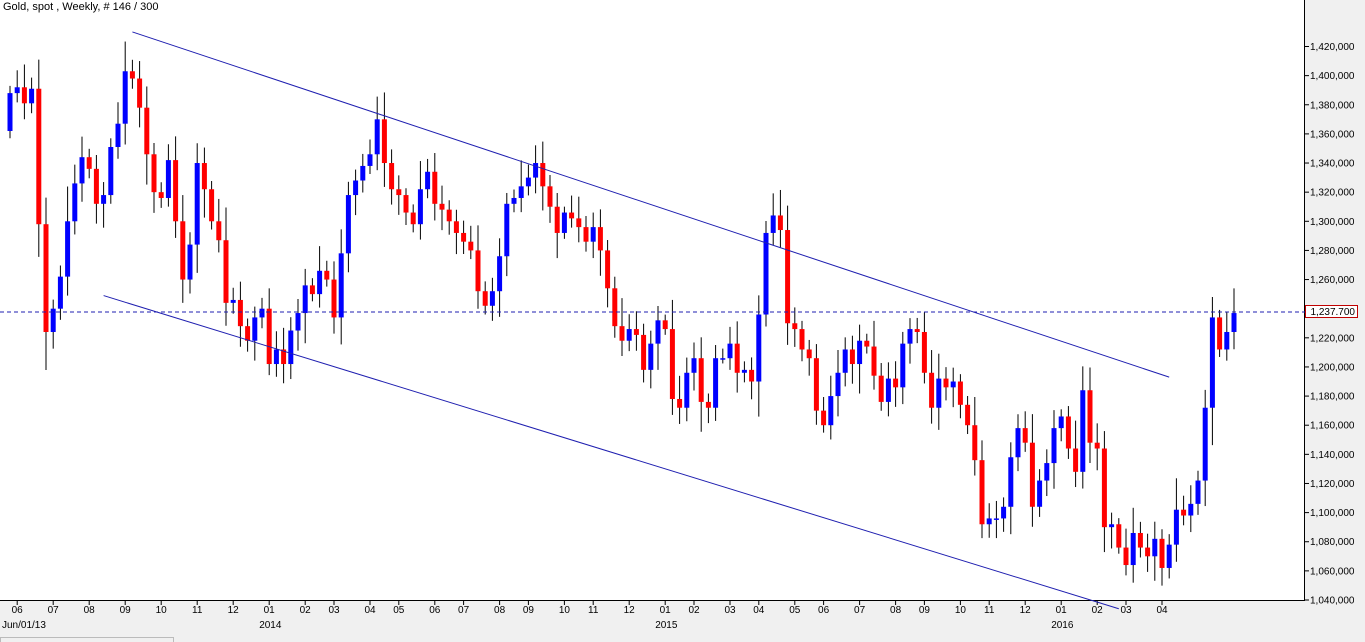  What do you see at coordinates (306, 610) in the screenshot?
I see `x-tick-label: 02` at bounding box center [306, 610].